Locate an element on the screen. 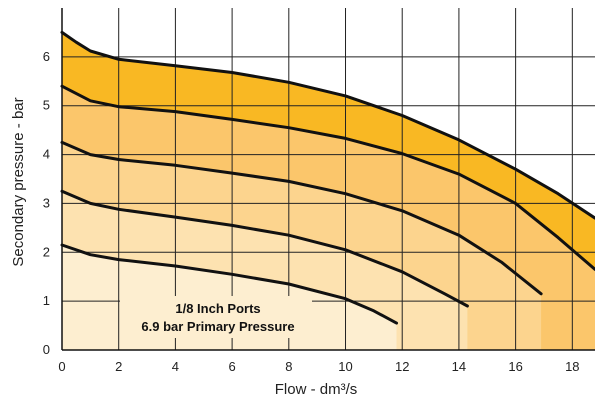  x-tick-label: 12 is located at coordinates (402, 366).